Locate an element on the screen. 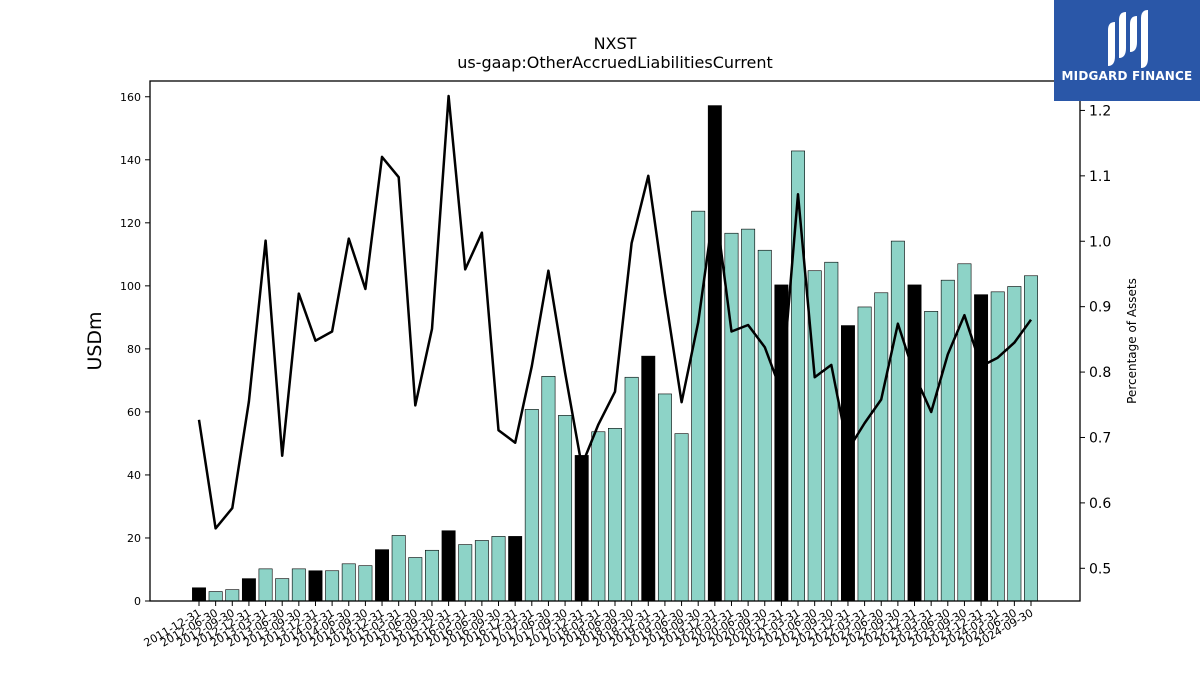  midgard-logo-icon is located at coordinates (1128, 39).